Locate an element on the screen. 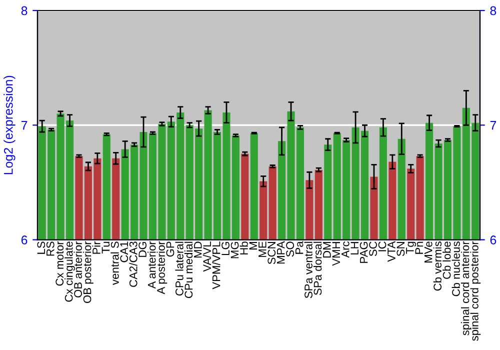 This screenshot has width=500, height=350. x-tick-label: MPA is located at coordinates (281, 252).